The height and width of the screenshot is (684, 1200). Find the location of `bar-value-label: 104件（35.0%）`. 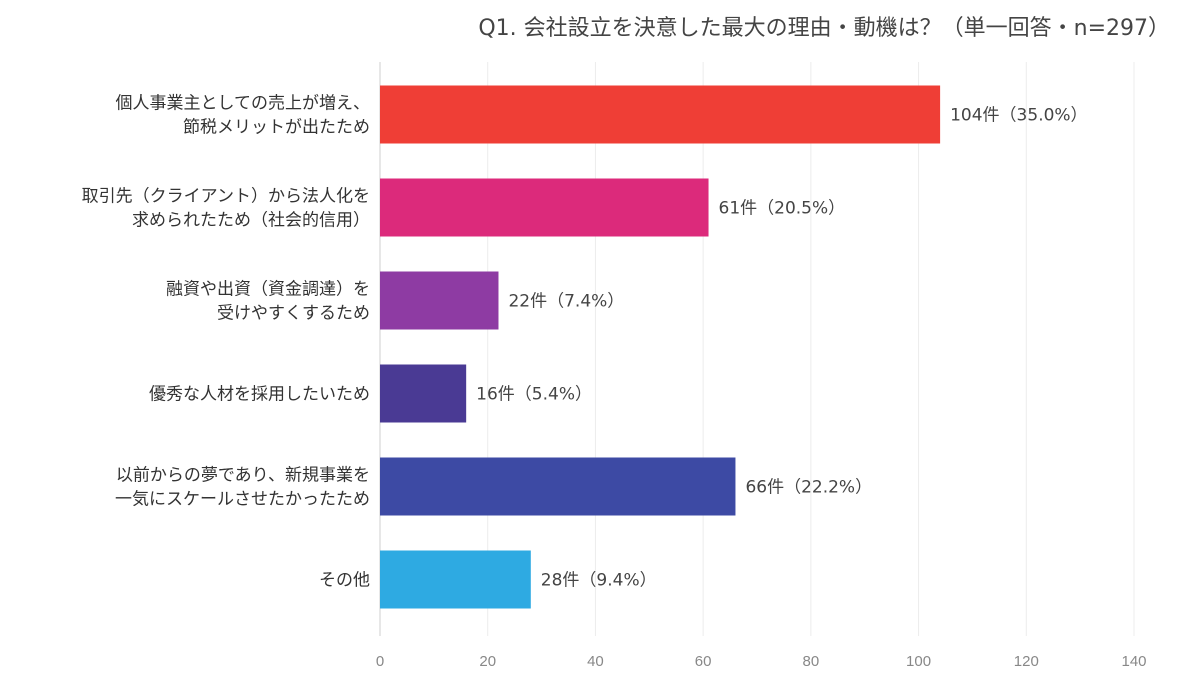

bar-value-label: 104件（35.0%） is located at coordinates (1018, 116).